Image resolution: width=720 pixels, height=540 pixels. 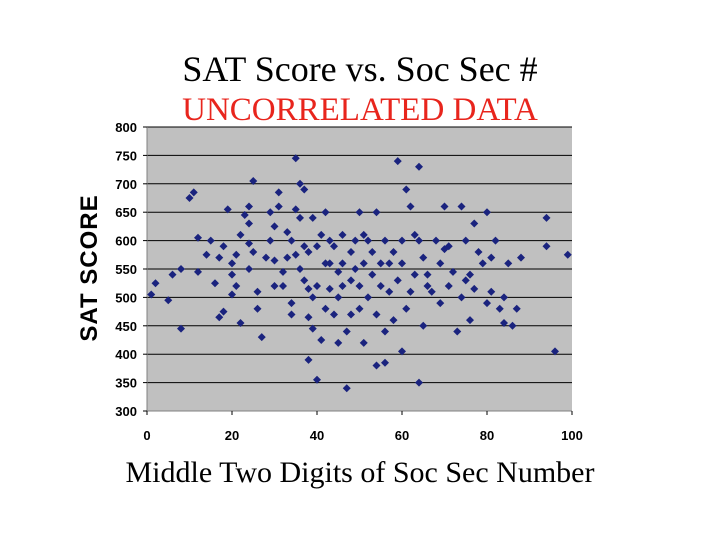 What do you see at coordinates (126, 212) in the screenshot?
I see `y-tick-label: 650` at bounding box center [126, 212].